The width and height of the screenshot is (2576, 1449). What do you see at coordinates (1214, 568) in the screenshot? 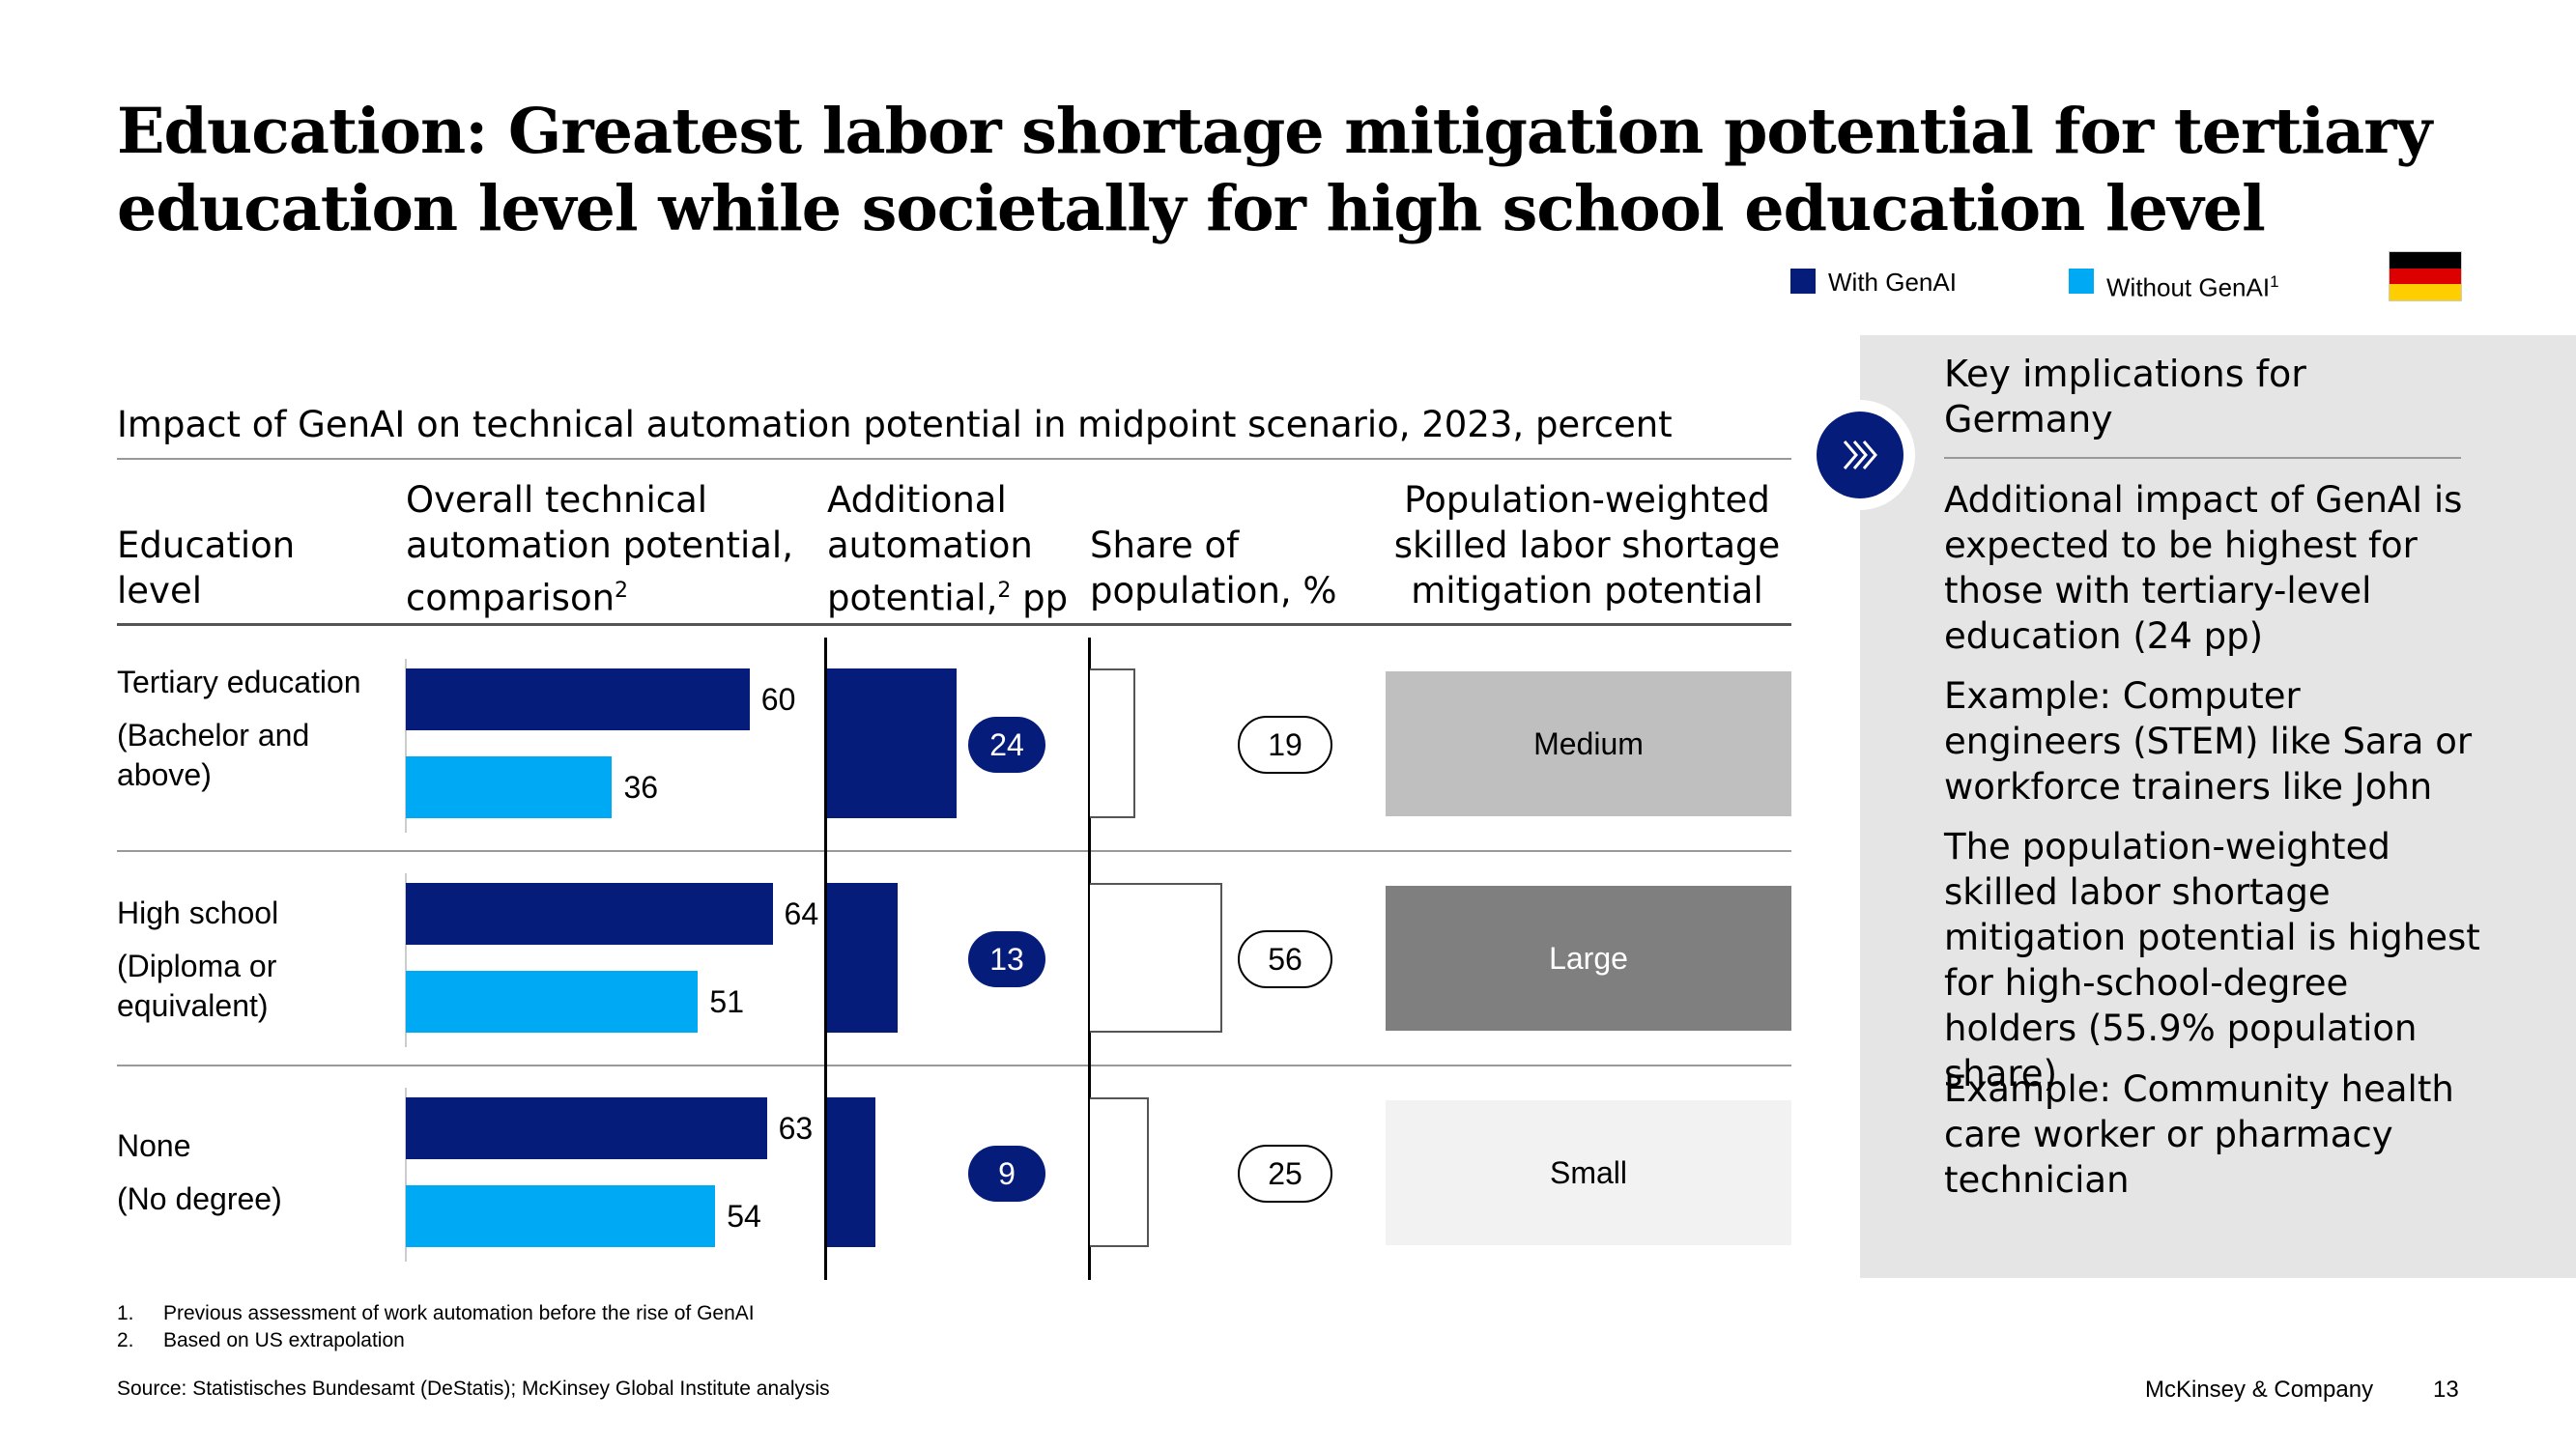
I see `col-head-share: Share of population, %` at bounding box center [1214, 568].